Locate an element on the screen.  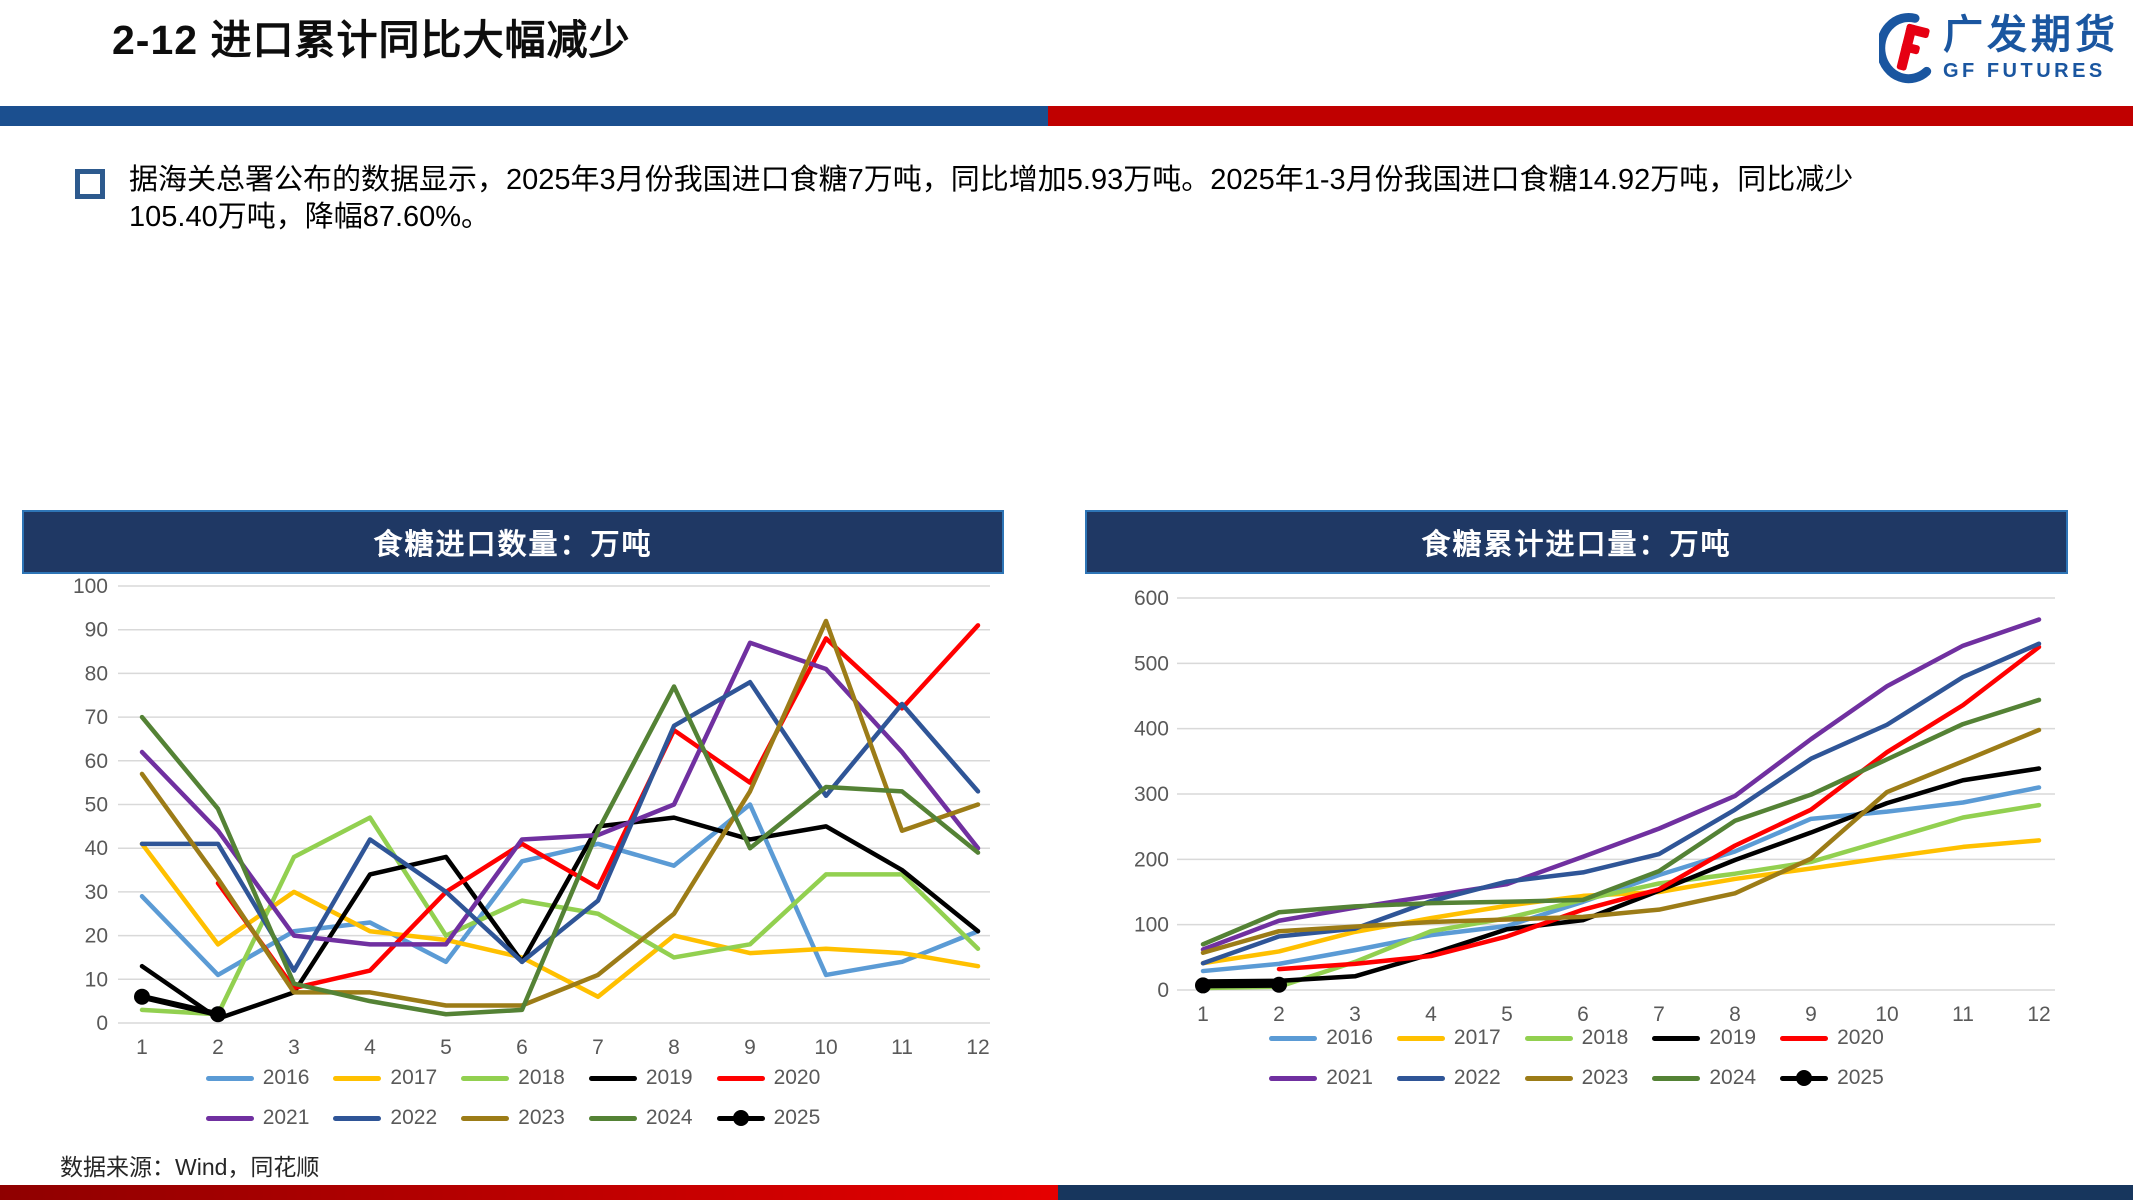
svg-text: 300 is located at coordinates (1151, 794).